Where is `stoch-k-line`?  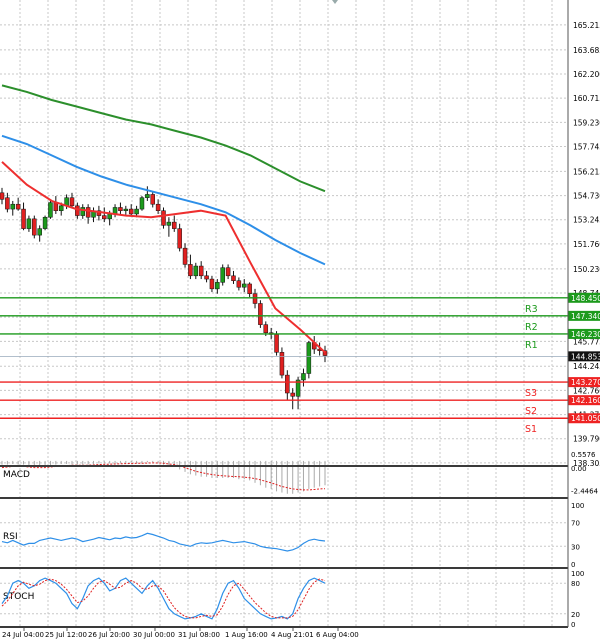
stoch-k-line is located at coordinates (163, 598).